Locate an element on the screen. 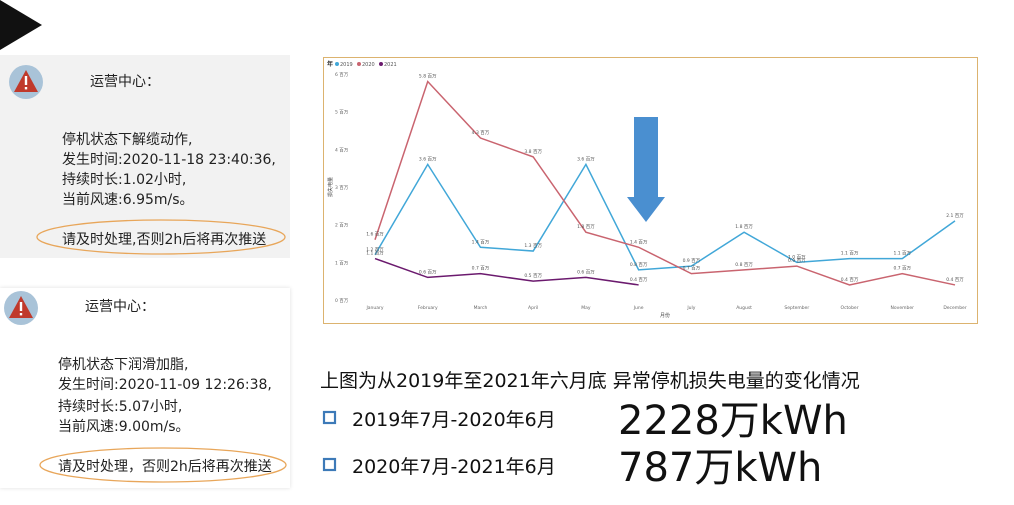  y-tick-label: 4 百万 is located at coordinates (342, 150).